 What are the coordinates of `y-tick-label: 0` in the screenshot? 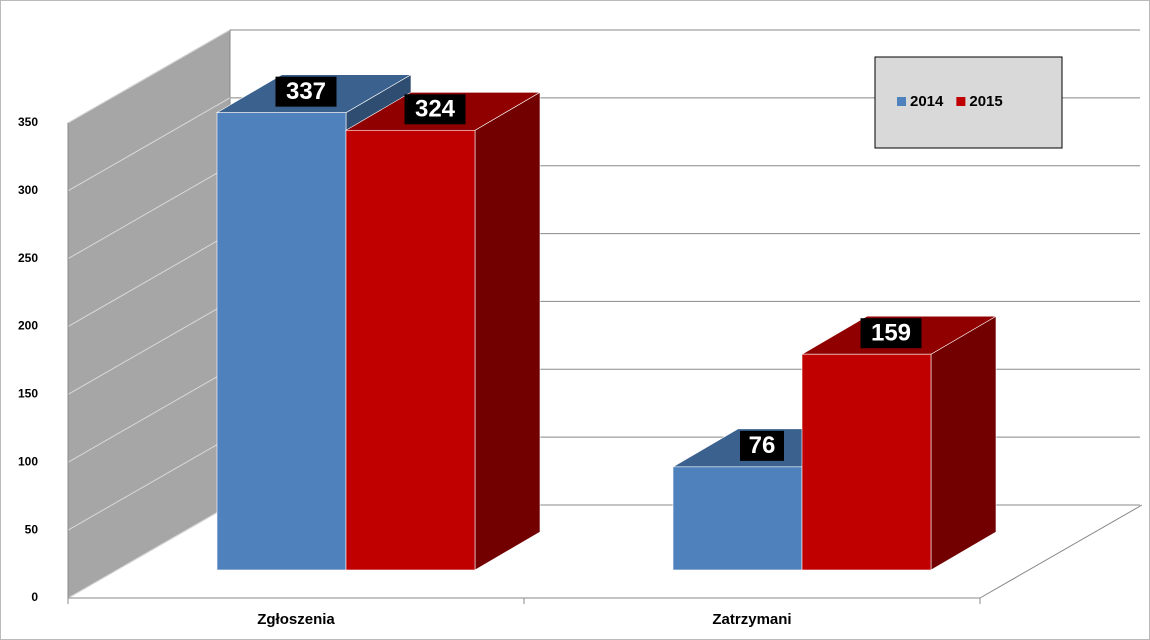 It's located at (34, 597).